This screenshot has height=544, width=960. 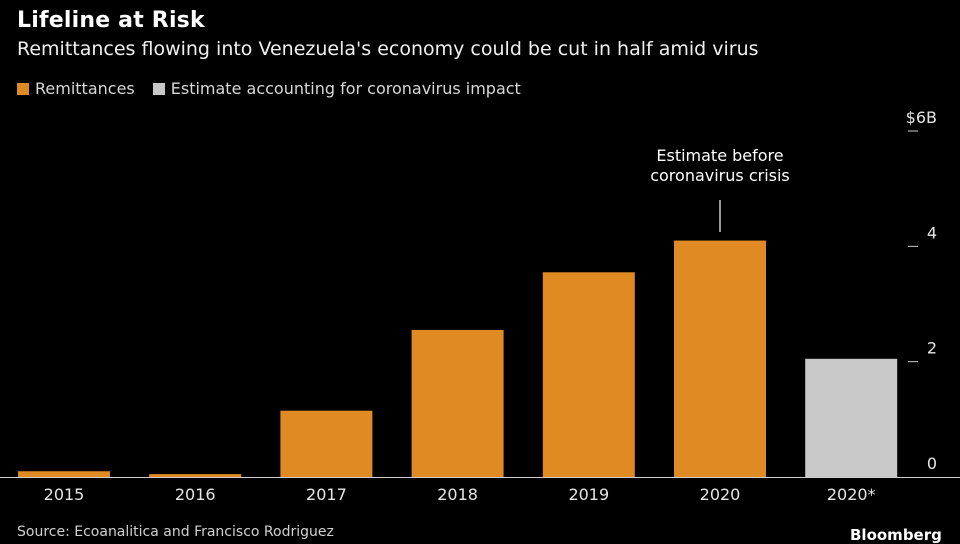 I want to click on y-tick-label: 4, so click(x=932, y=232).